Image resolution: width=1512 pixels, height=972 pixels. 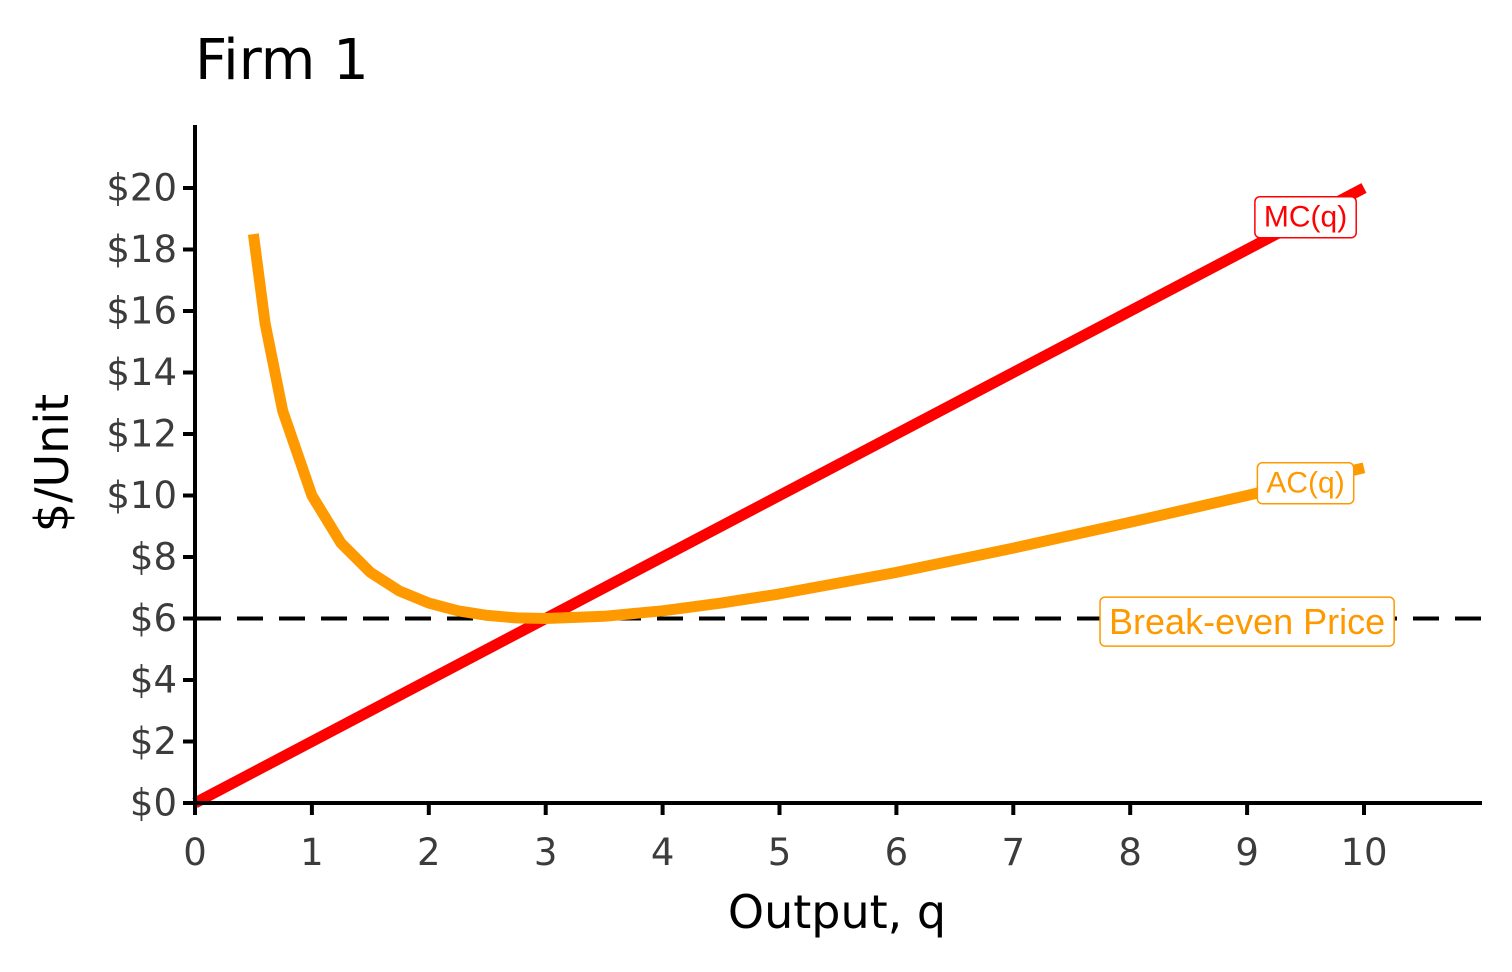 I want to click on break-even-label-group: Break-even Price, so click(x=1247, y=621).